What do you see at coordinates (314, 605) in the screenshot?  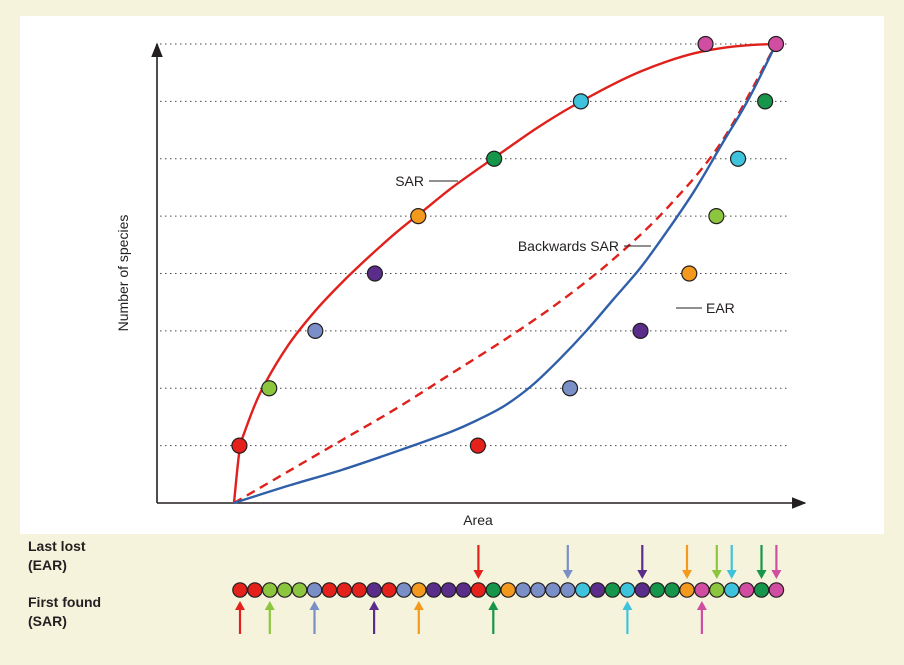 I see `first-found-arrow-slate-head` at bounding box center [314, 605].